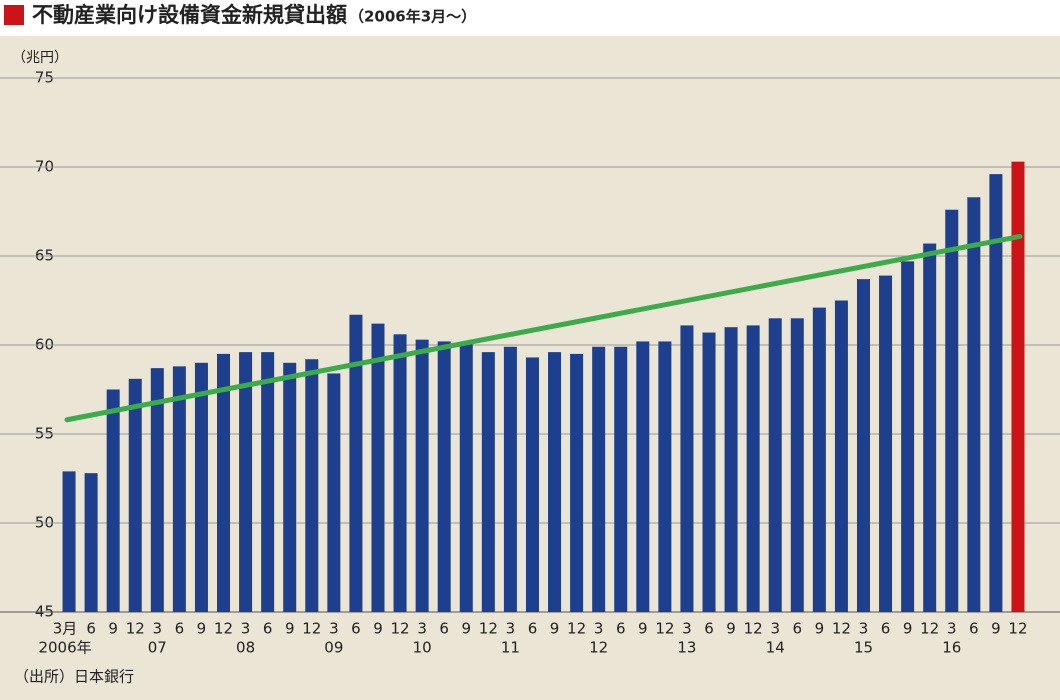 The height and width of the screenshot is (700, 1060). Describe the element at coordinates (14, 15) in the screenshot. I see `title-marker` at that location.